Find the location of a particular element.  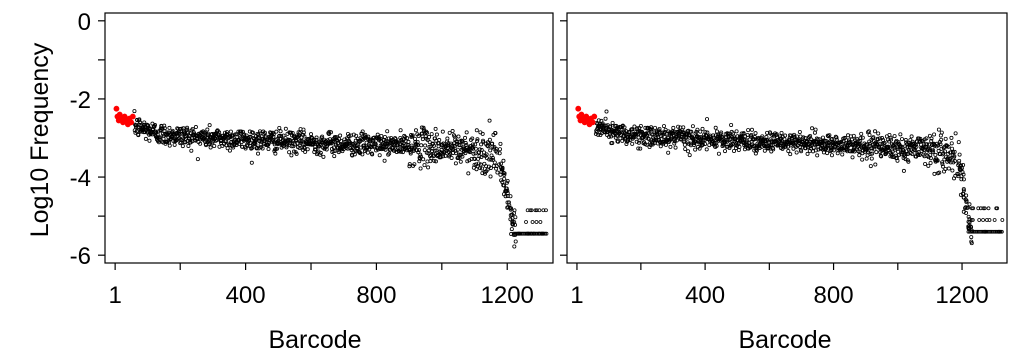

y-tick-label: -6 is located at coordinates (80, 256).